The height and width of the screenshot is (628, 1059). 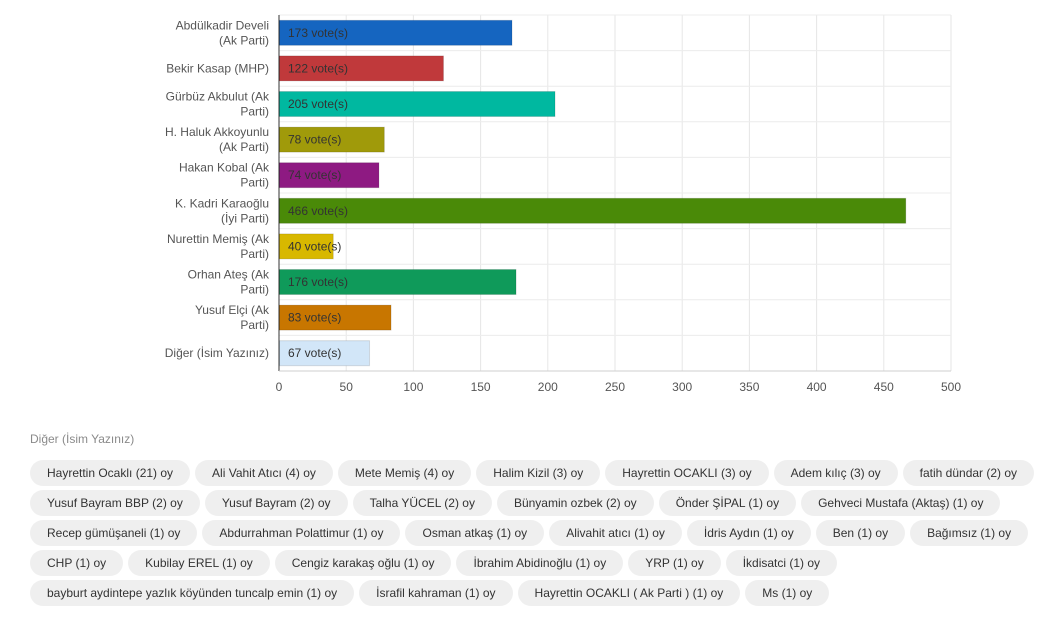 I want to click on bar-value-label: 74 vote(s), so click(x=314, y=175).